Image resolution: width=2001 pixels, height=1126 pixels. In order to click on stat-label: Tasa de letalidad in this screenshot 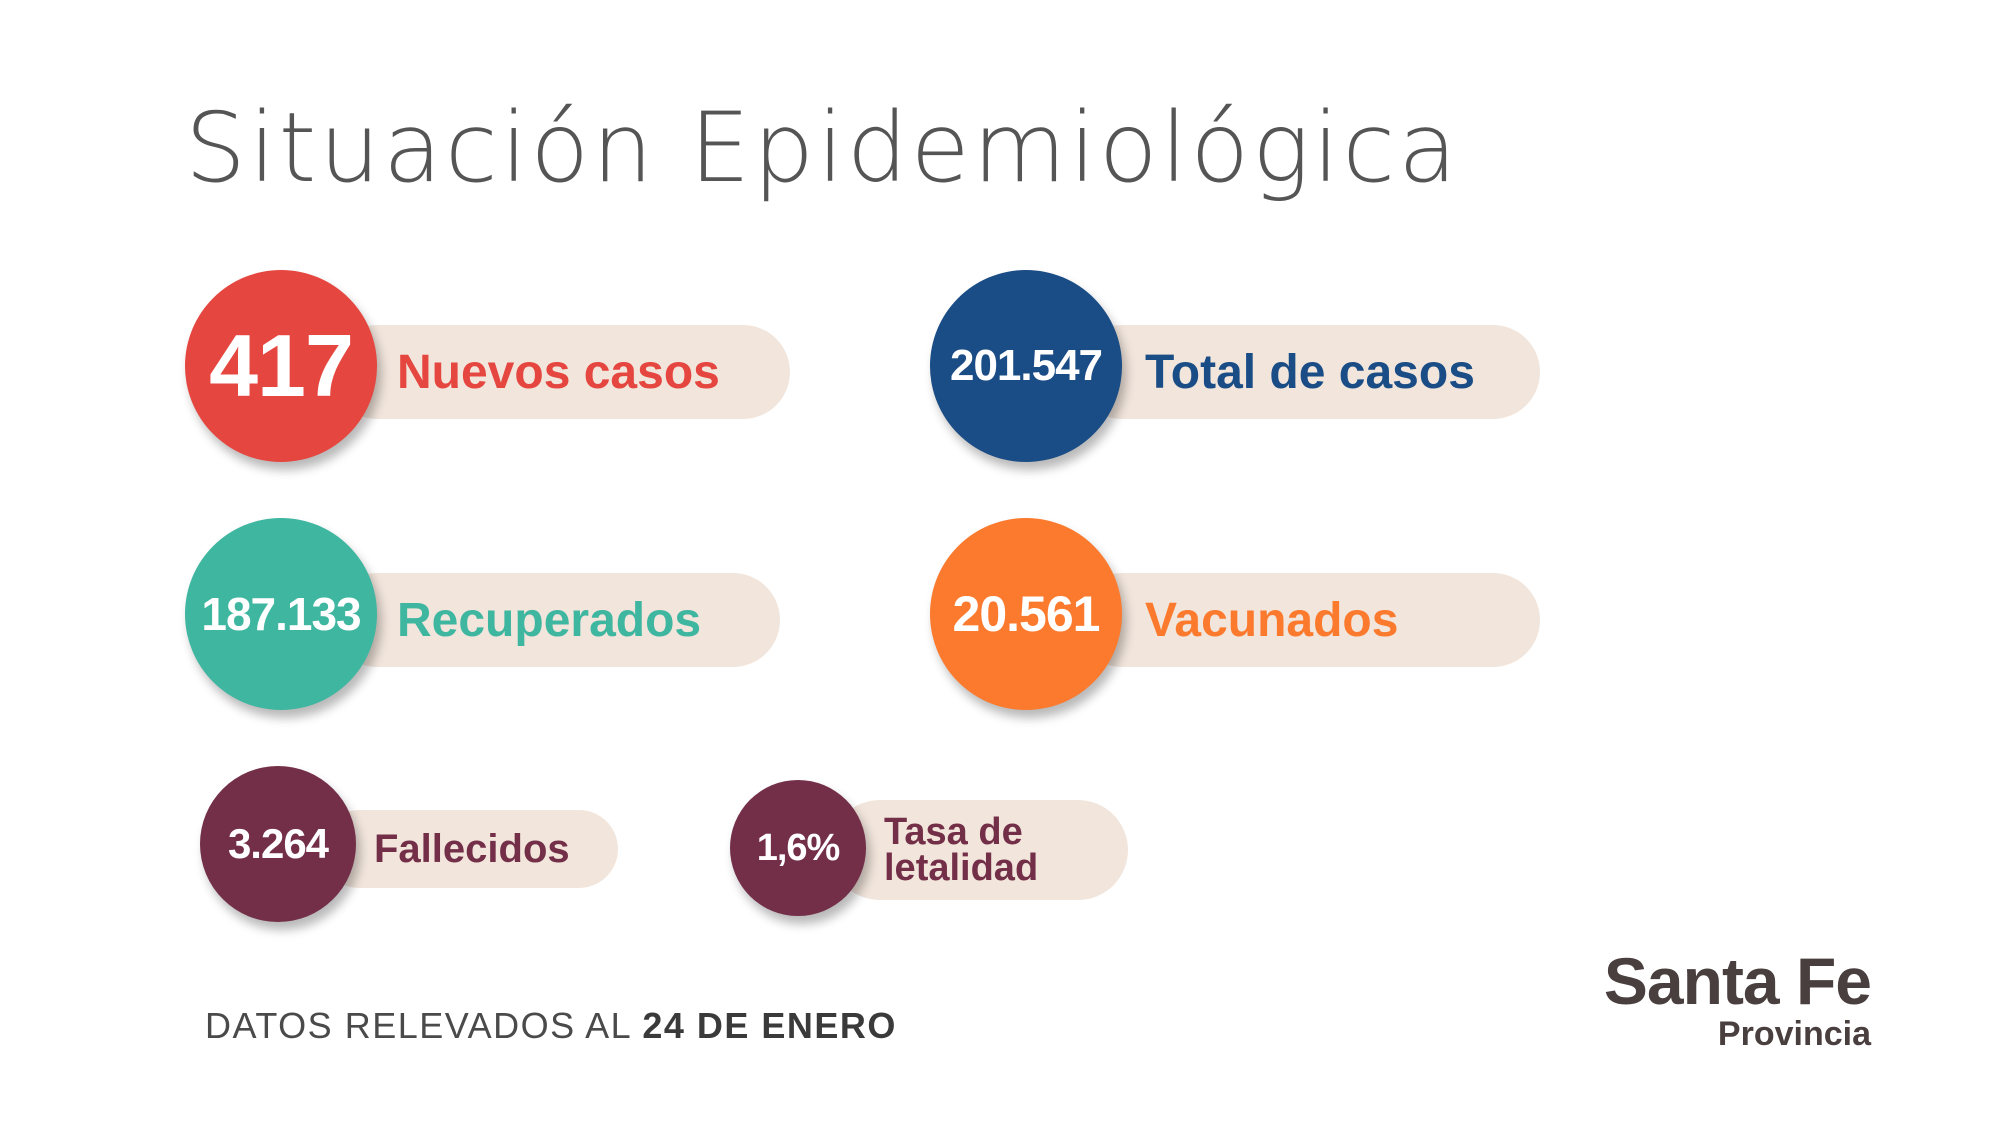, I will do `click(961, 850)`.